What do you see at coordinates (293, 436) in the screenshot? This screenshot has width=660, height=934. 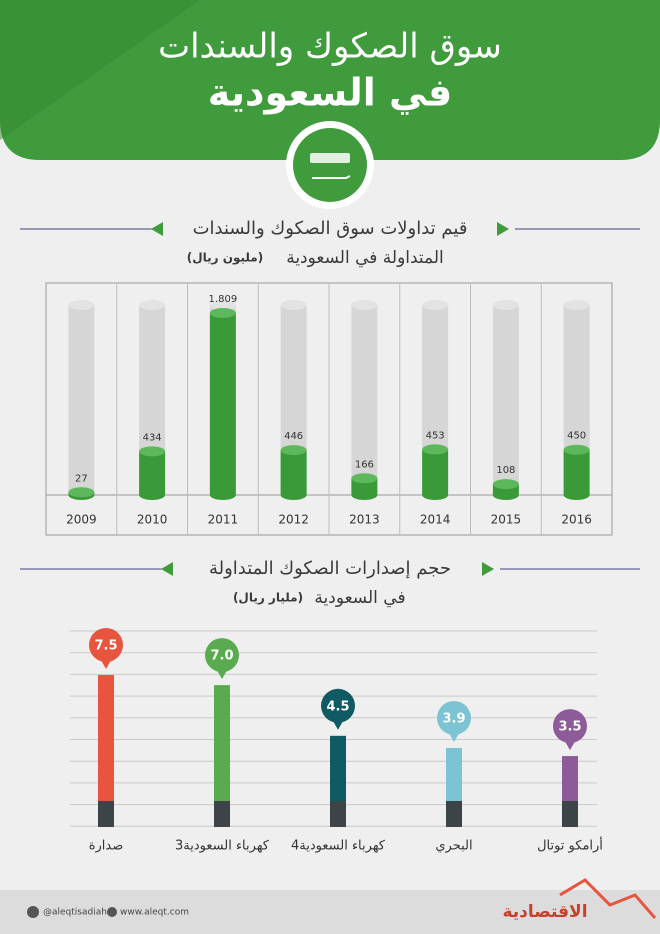 I see `value-label: 446` at bounding box center [293, 436].